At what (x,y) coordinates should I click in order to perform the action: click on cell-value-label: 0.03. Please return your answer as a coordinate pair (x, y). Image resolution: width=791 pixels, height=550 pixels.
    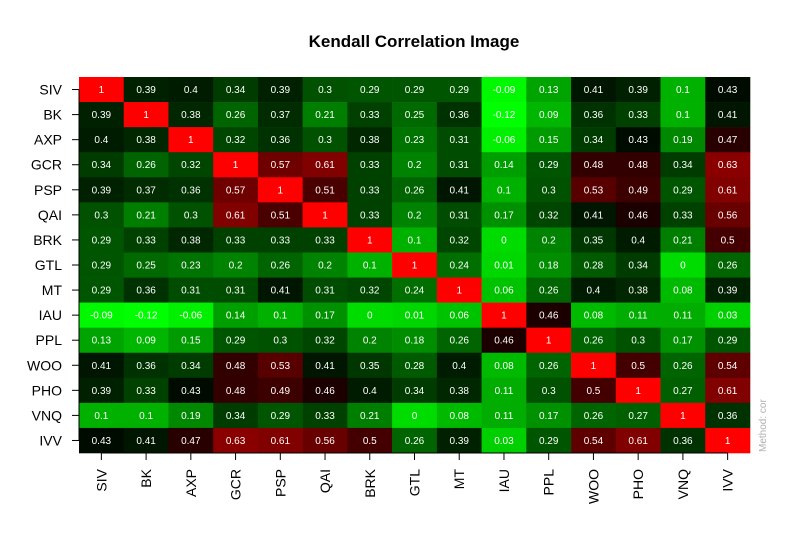
    Looking at the image, I should click on (504, 441).